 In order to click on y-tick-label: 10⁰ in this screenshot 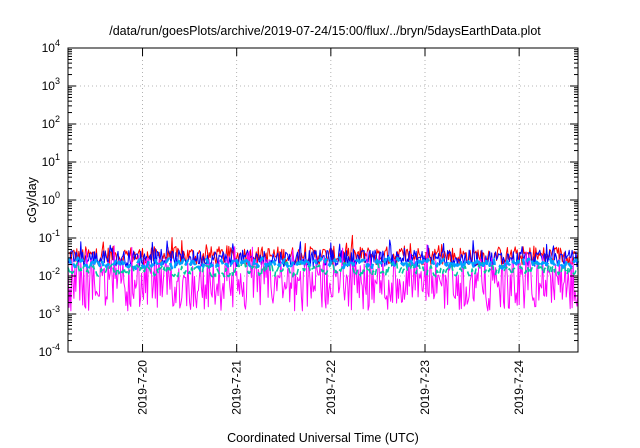, I will do `click(51, 198)`.